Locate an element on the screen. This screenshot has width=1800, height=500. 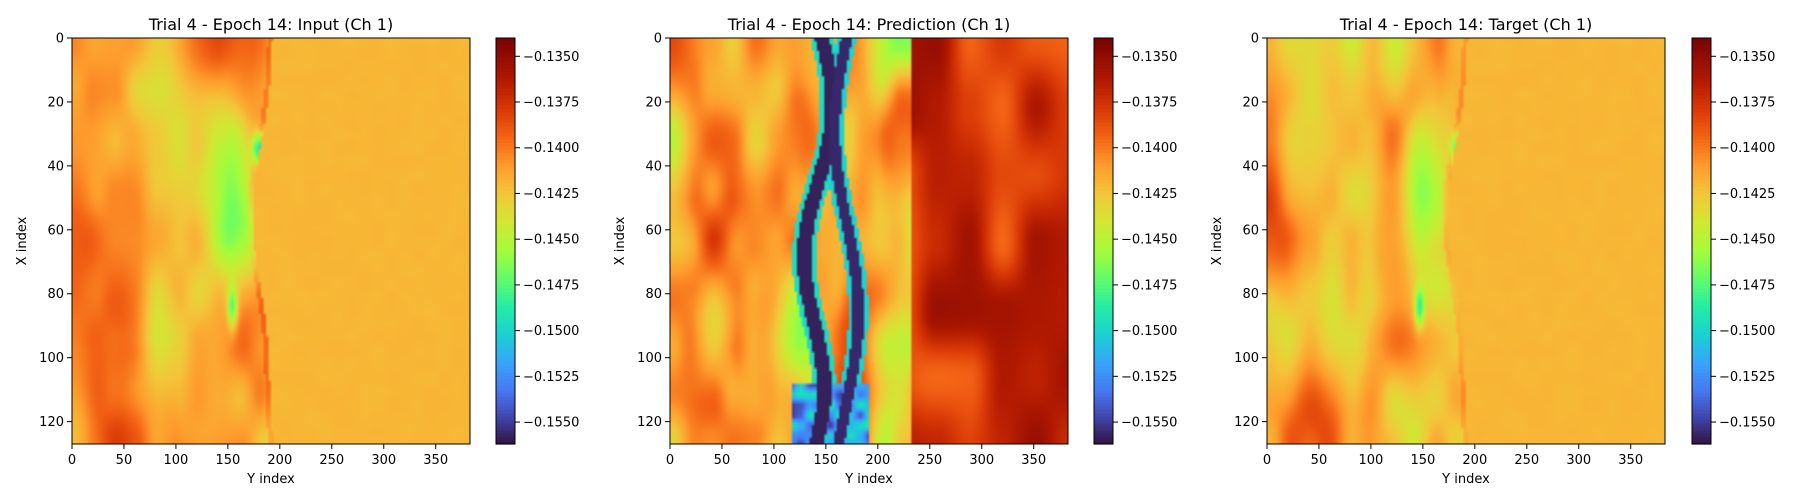
colorbar-tick-label: −0.1375 is located at coordinates (1747, 103).